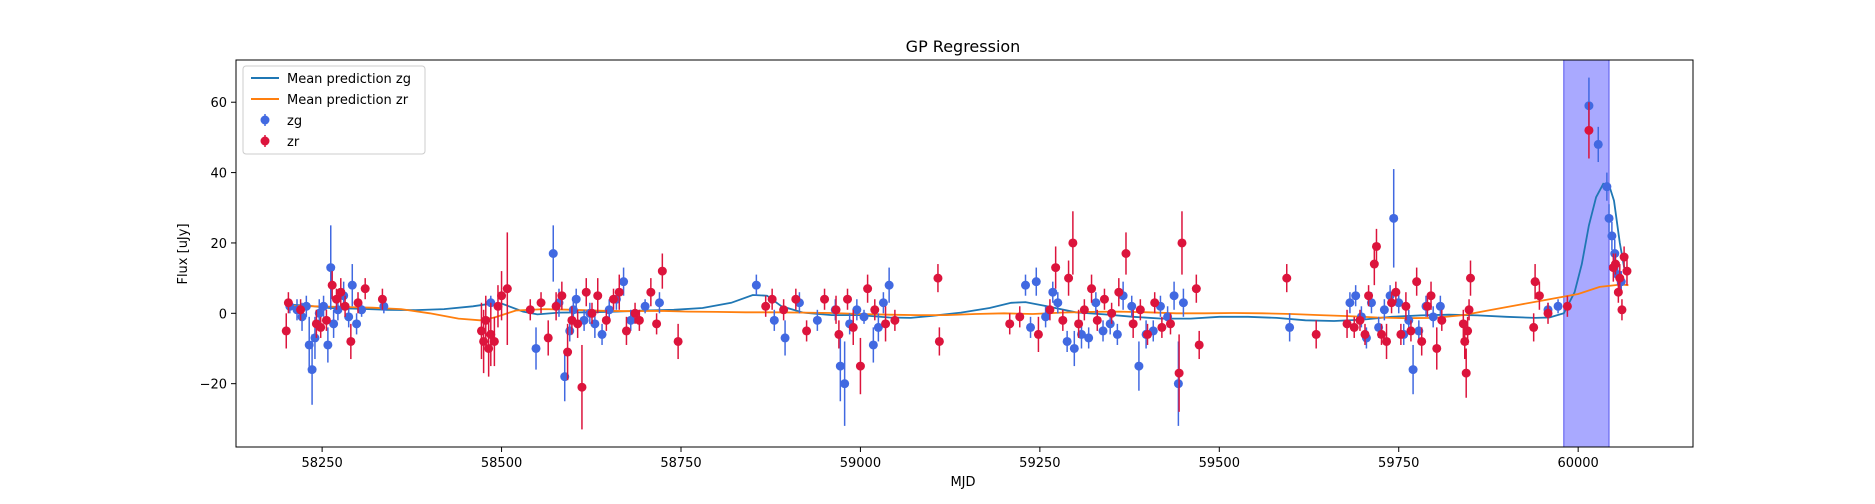 Image resolution: width=1875 pixels, height=504 pixels. Describe the element at coordinates (860, 463) in the screenshot. I see `x-tick-label: 59000` at that location.